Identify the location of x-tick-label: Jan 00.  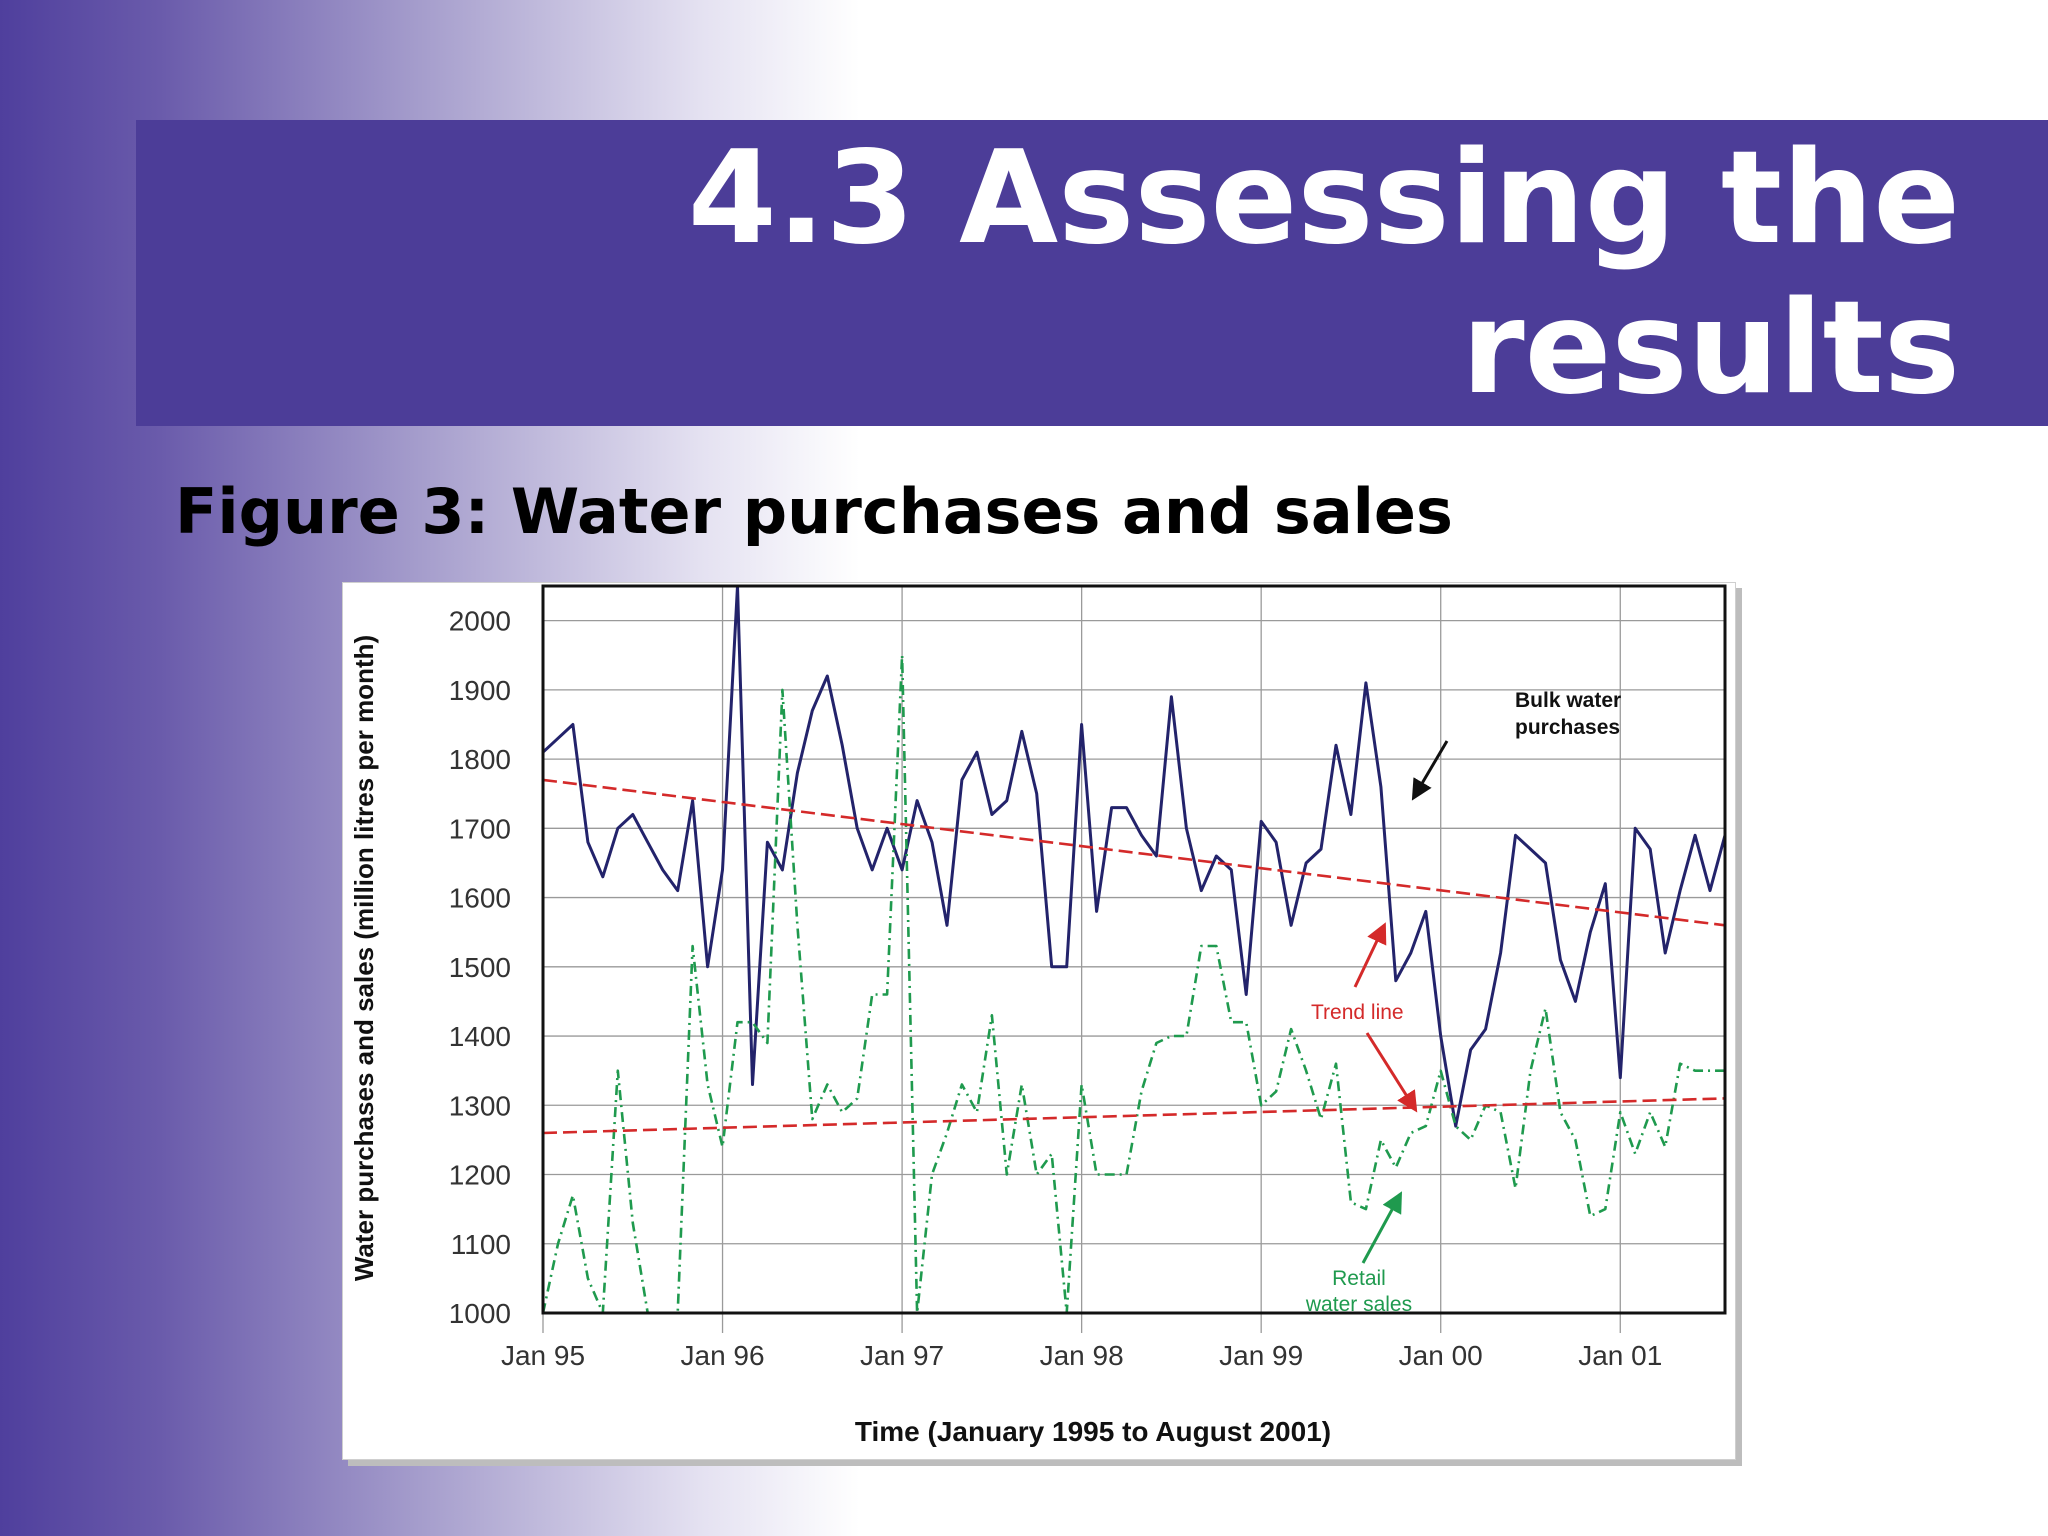
(1441, 1355).